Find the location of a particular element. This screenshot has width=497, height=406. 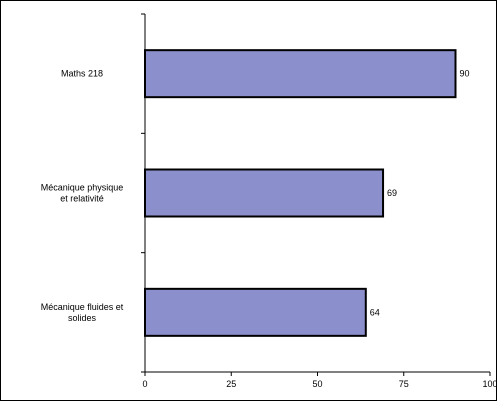

category-label-line: solides is located at coordinates (82, 318).